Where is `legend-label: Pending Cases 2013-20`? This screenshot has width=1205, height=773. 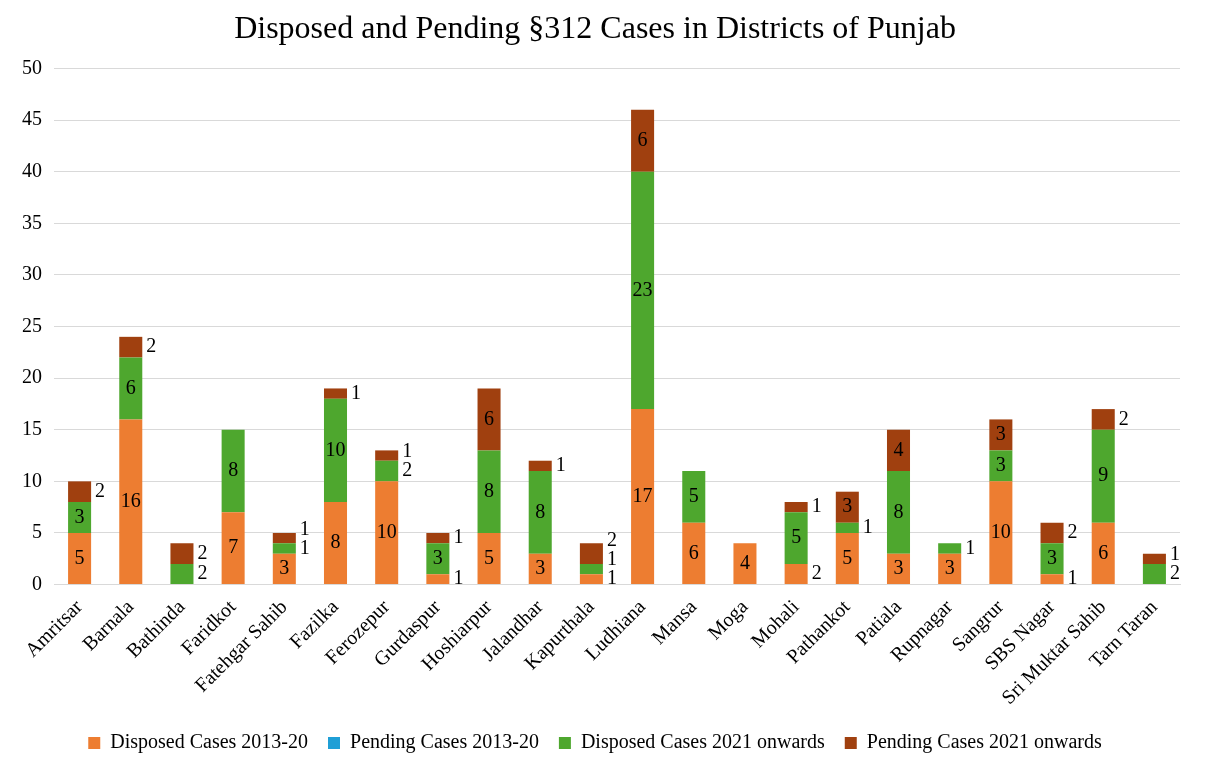
legend-label: Pending Cases 2013-20 is located at coordinates (444, 742).